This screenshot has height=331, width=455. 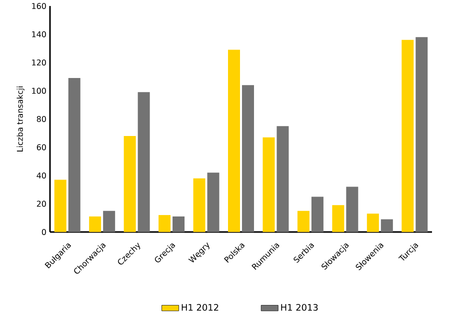 What do you see at coordinates (299, 307) in the screenshot?
I see `legend-label: H1 2013` at bounding box center [299, 307].